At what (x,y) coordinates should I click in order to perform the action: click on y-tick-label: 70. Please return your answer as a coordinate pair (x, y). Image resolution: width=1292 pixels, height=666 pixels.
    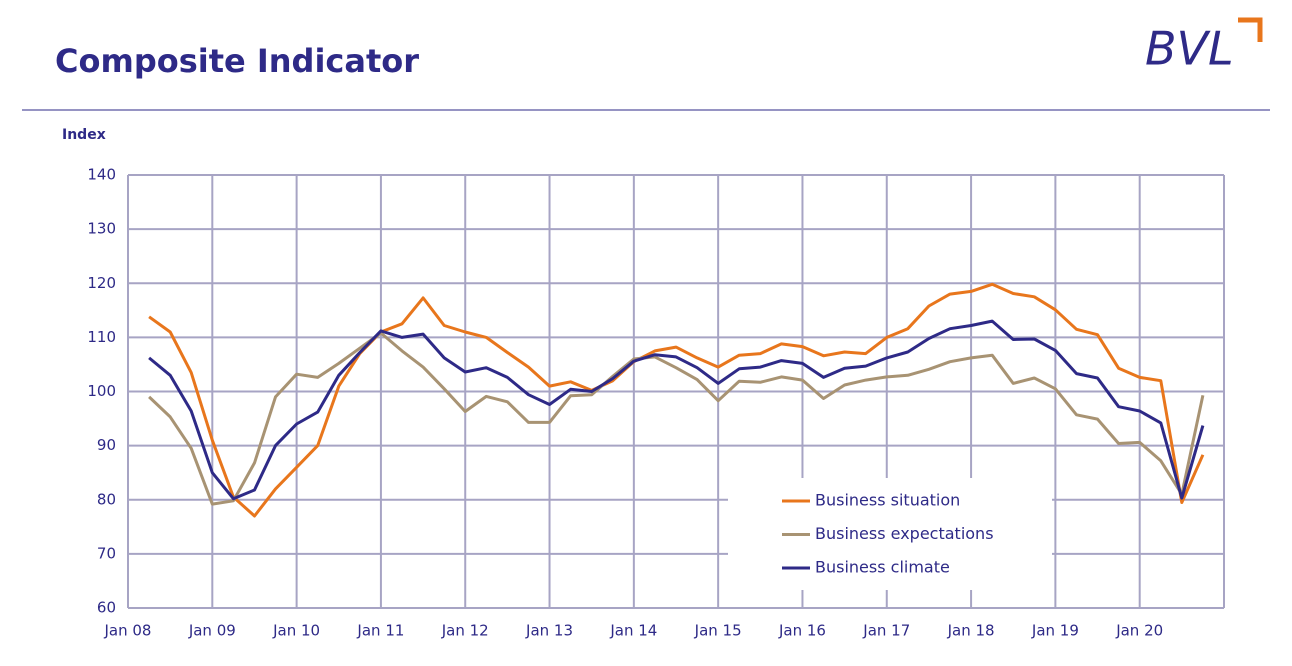
    Looking at the image, I should click on (106, 553).